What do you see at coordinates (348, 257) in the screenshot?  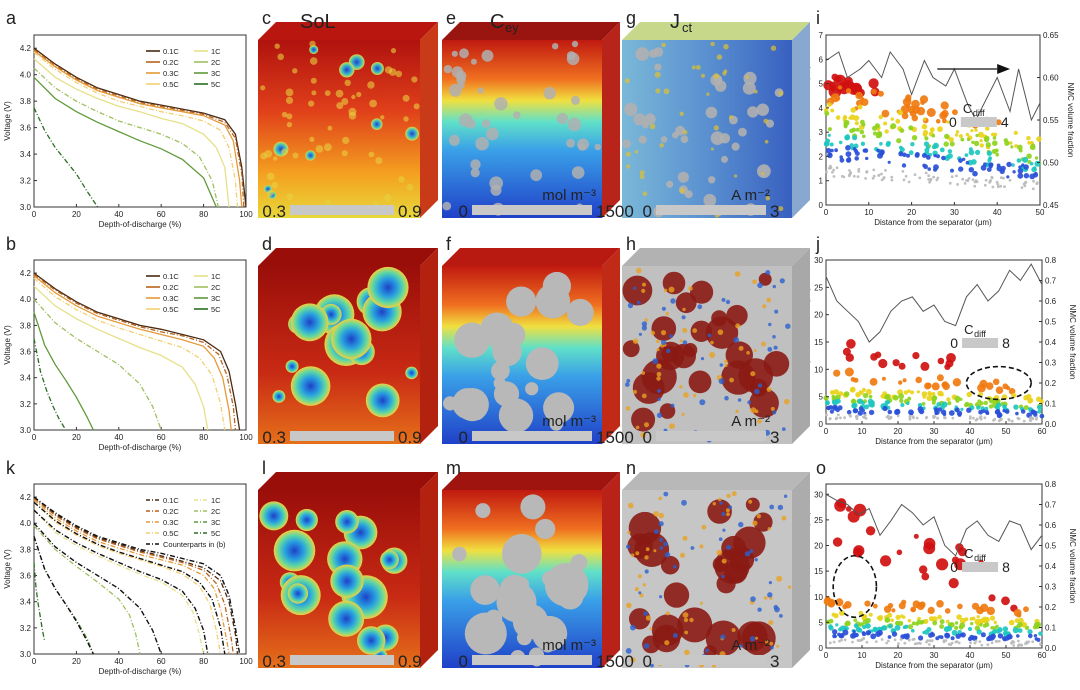 I see `cube-top-face` at bounding box center [348, 257].